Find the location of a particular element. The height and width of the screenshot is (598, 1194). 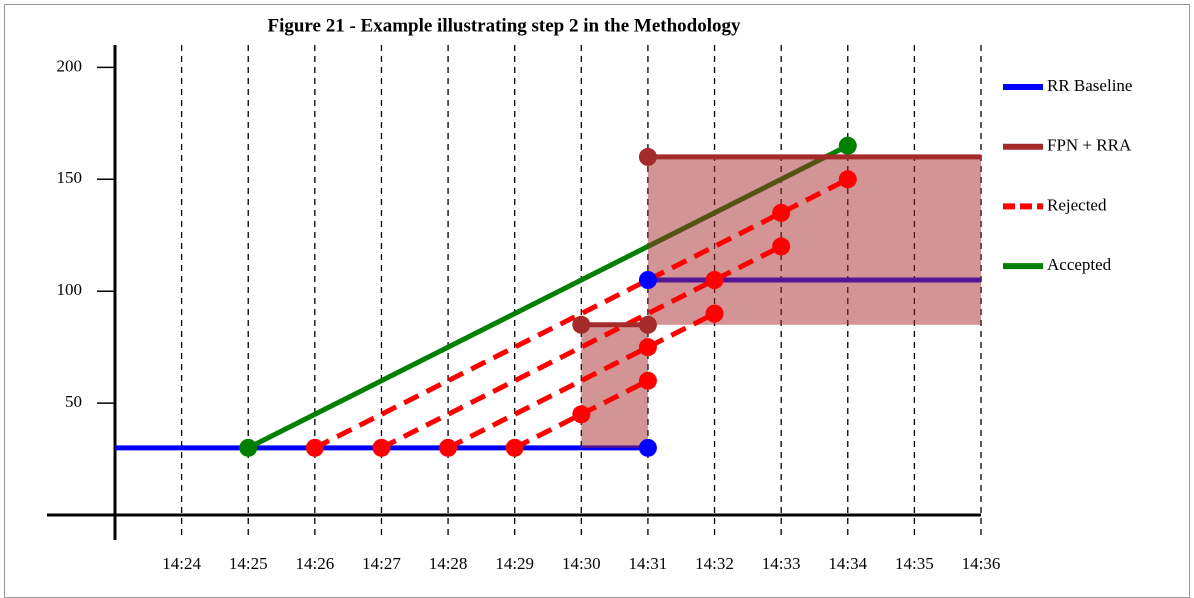

y-tick-label: 150 is located at coordinates (70, 177).